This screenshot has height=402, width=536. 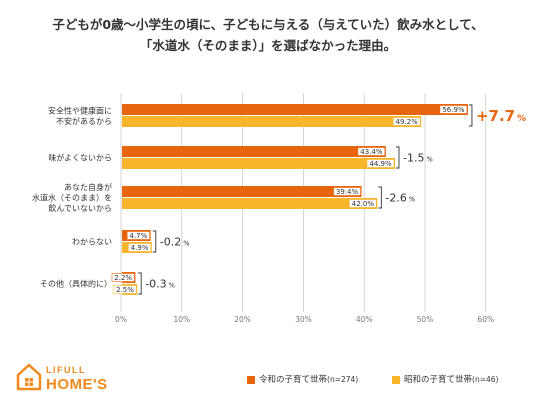 I want to click on data-label: 56.9%, so click(x=453, y=110).